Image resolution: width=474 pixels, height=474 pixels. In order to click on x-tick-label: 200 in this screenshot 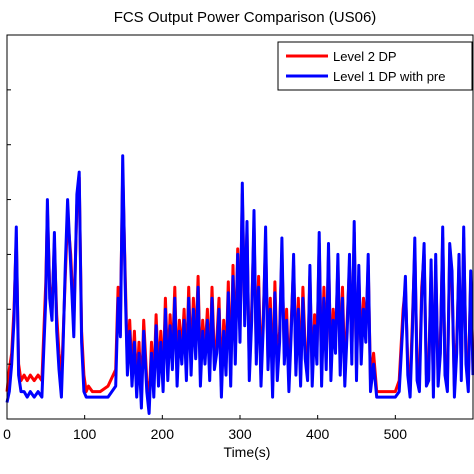, I will do `click(163, 434)`.